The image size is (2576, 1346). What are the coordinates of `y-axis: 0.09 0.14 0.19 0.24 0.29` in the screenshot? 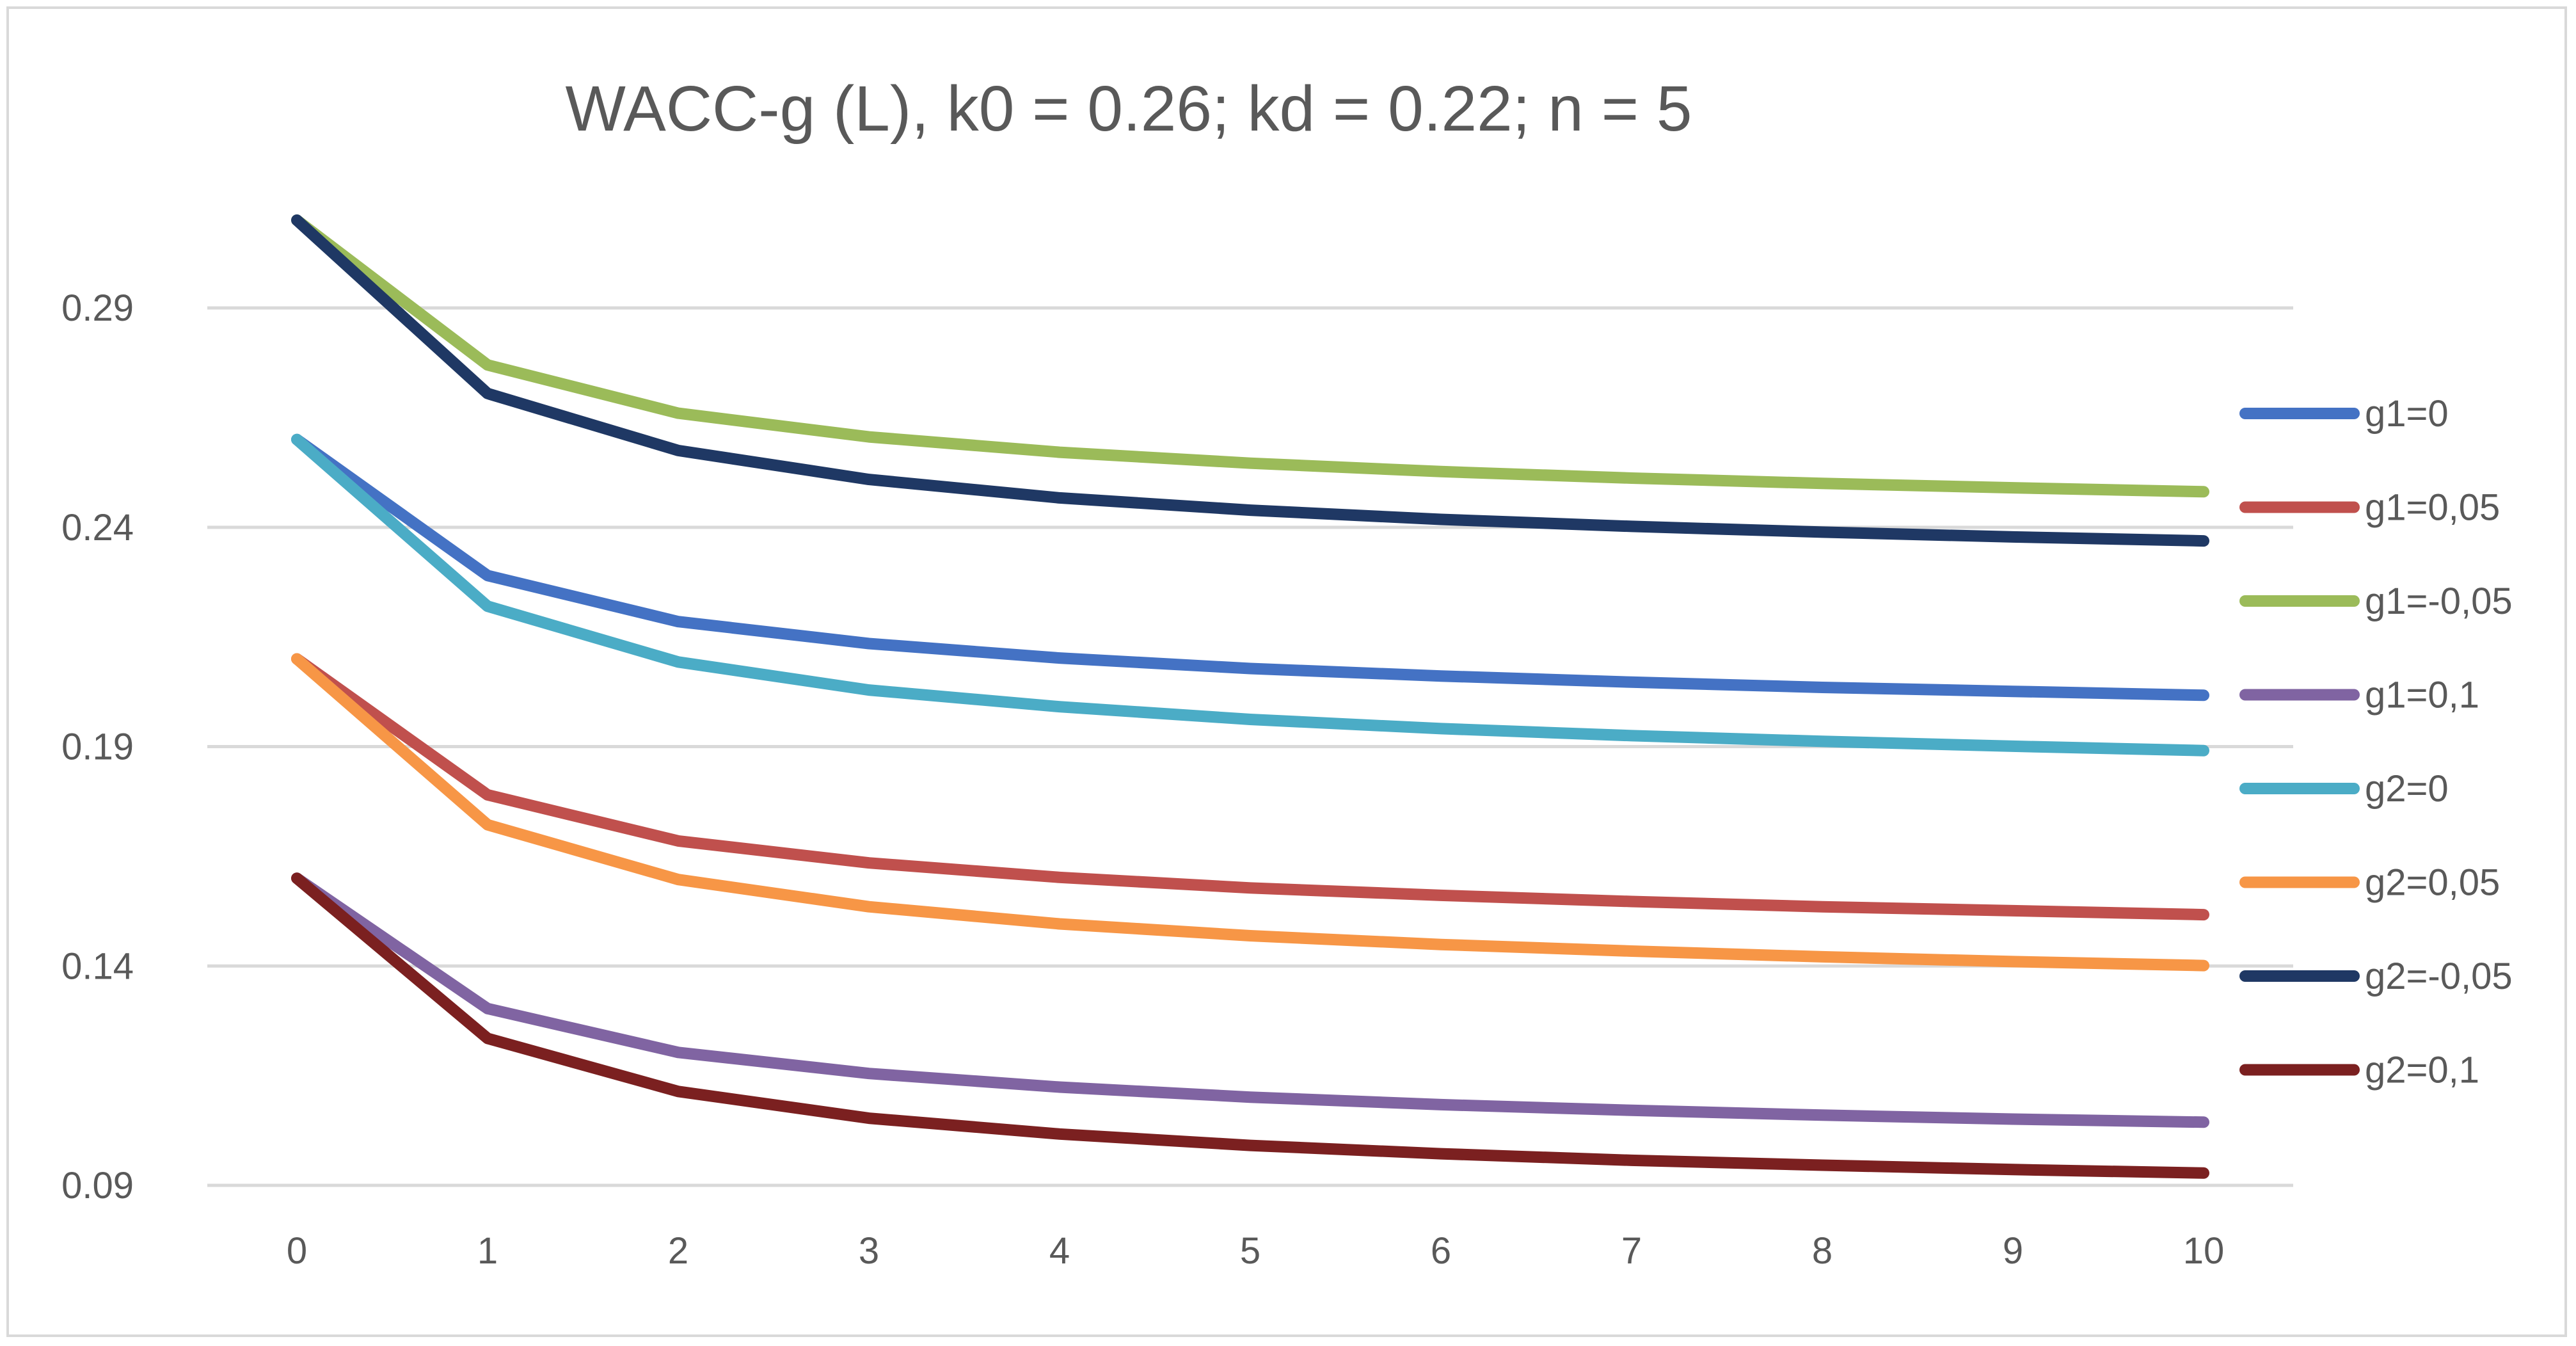 It's located at (97, 746).